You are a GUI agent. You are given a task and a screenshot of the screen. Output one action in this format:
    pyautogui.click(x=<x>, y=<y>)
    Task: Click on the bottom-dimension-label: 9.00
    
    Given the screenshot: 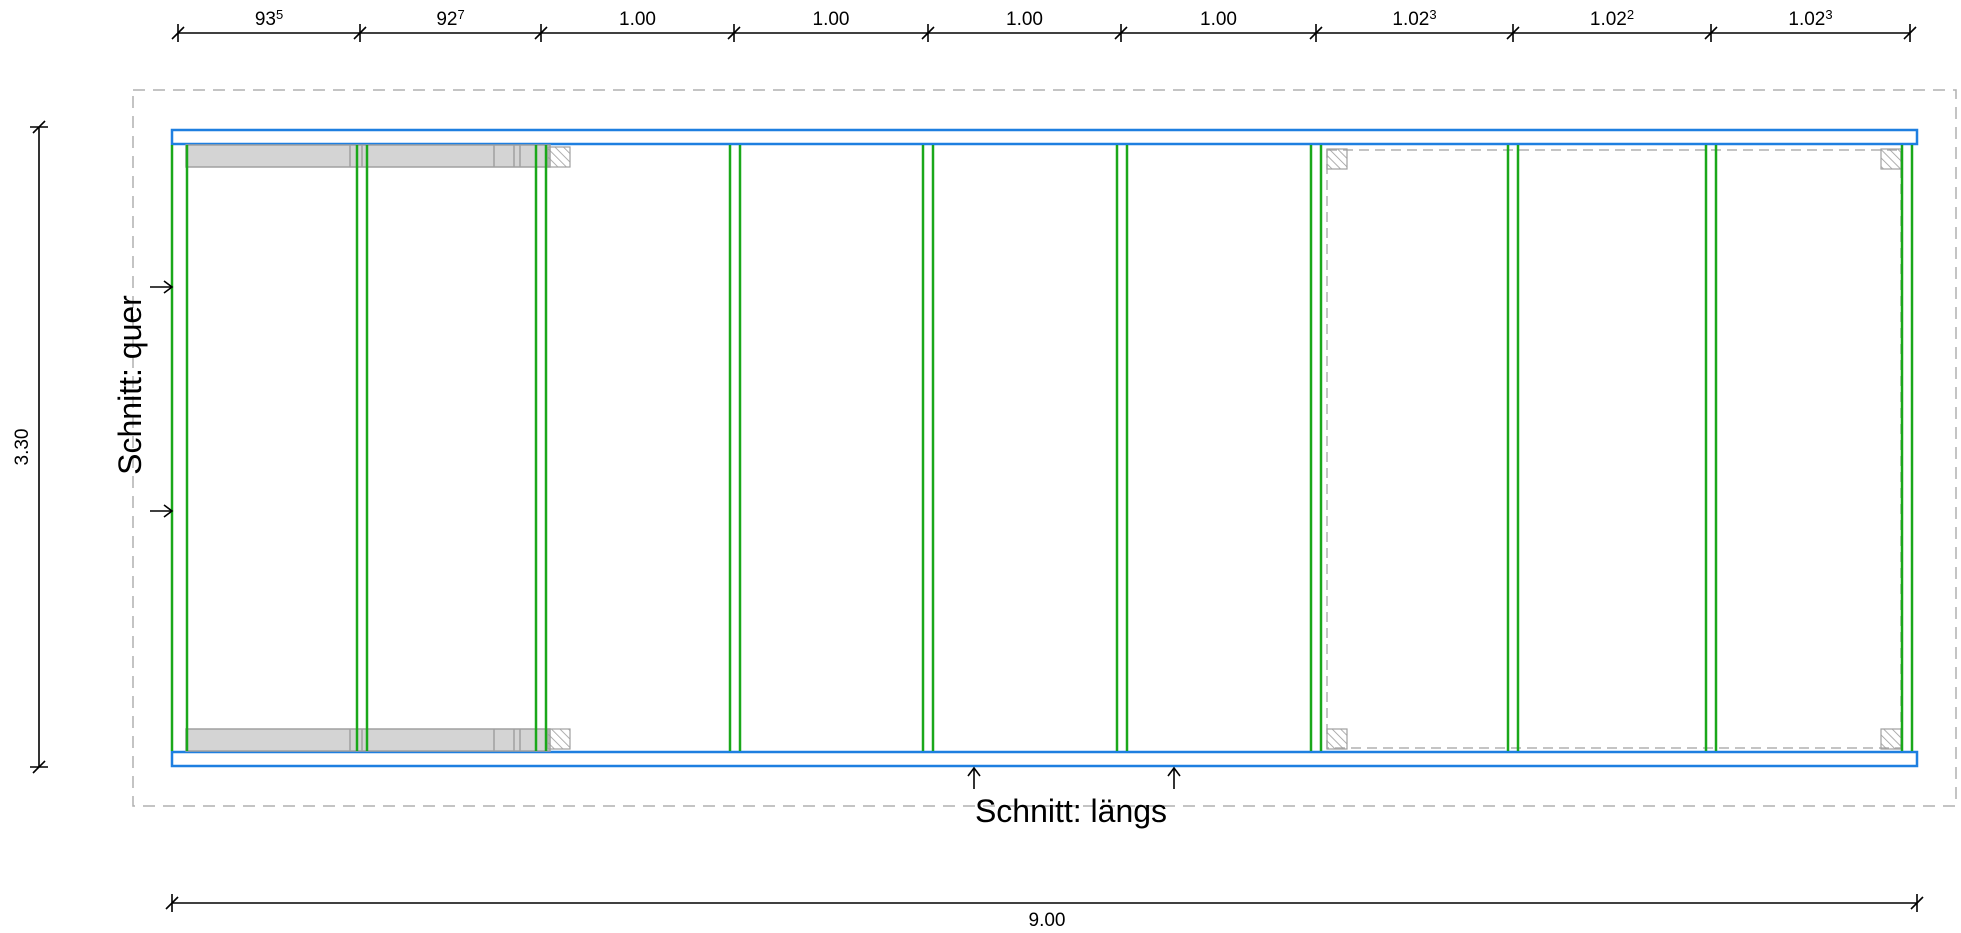 What is the action you would take?
    pyautogui.click(x=1047, y=920)
    